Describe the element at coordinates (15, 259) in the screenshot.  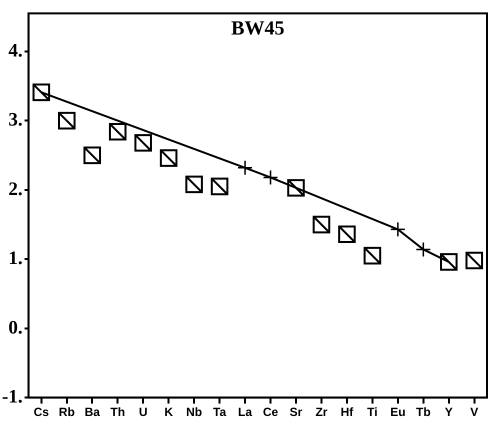
I see `y-tick-label: 1.` at that location.